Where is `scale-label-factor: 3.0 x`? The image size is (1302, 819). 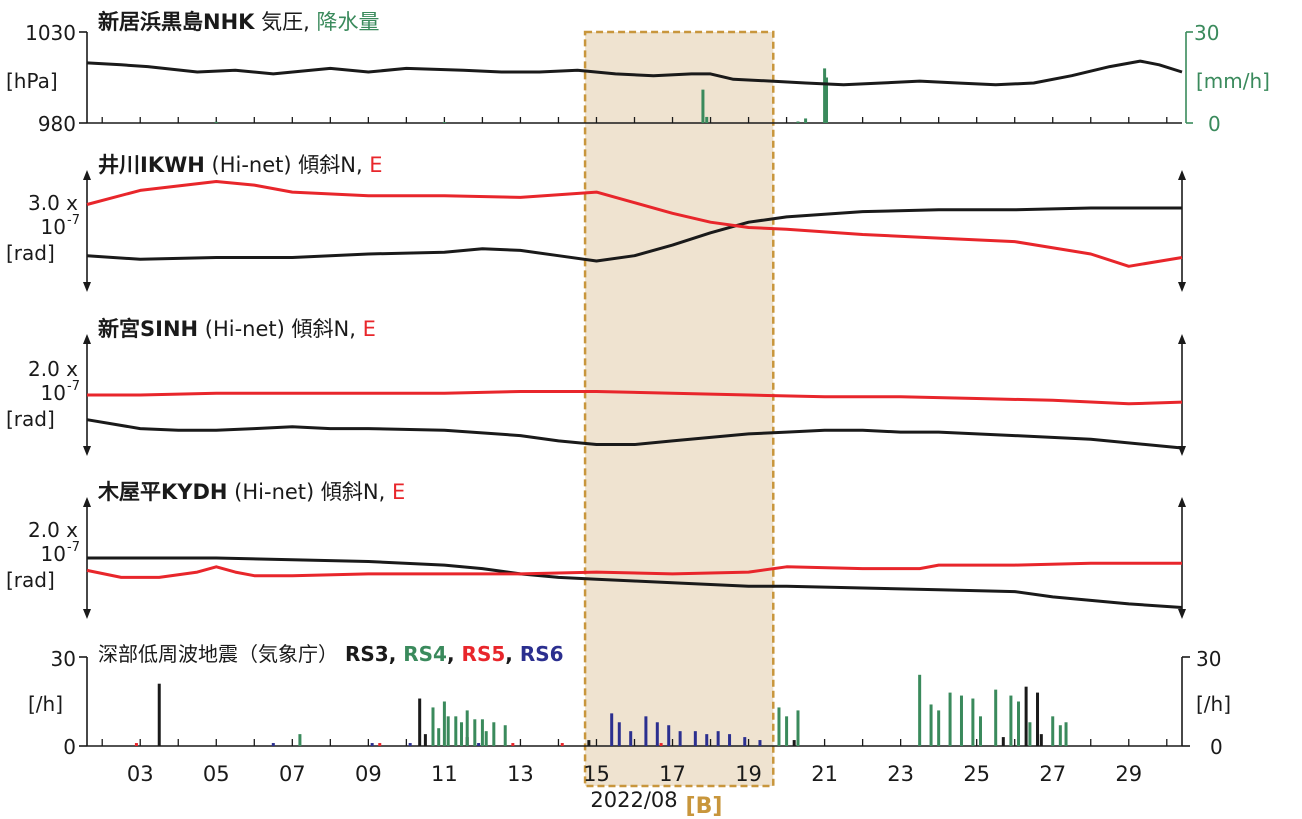 scale-label-factor: 3.0 x is located at coordinates (53, 203).